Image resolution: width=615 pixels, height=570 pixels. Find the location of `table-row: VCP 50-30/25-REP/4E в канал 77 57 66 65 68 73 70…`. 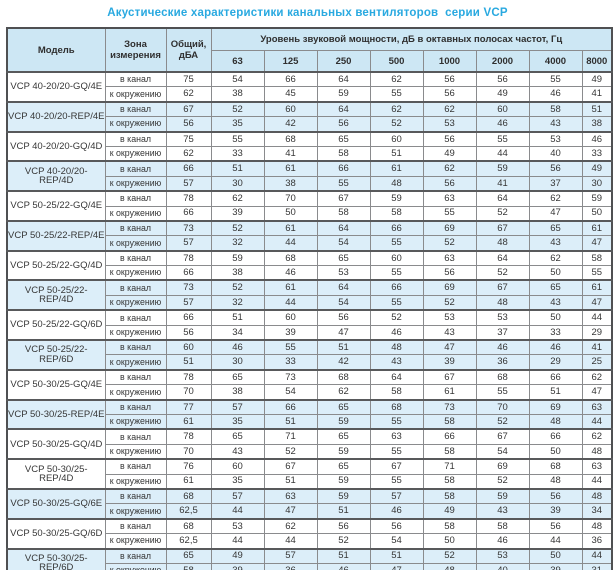

table-row: VCP 50-30/25-REP/4E в канал 77 57 66 65 68 73 70… is located at coordinates (309, 414).